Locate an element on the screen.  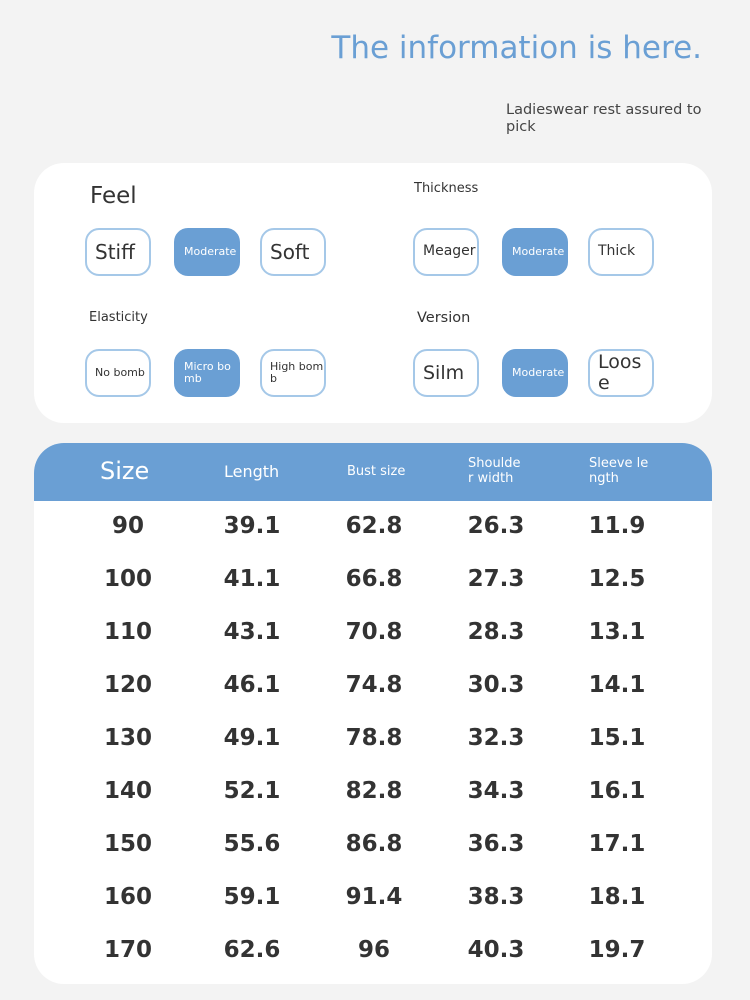
table-cell: 120 is located at coordinates (127, 685).